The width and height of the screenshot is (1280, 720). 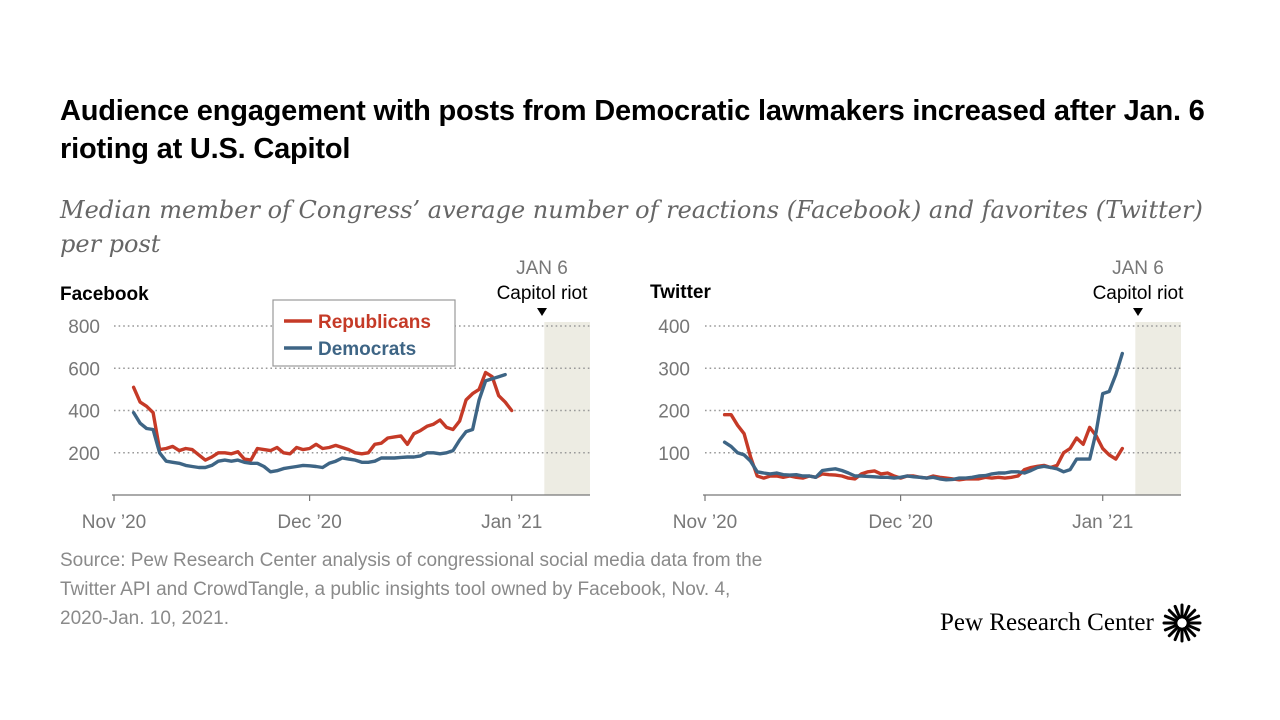 What do you see at coordinates (84, 369) in the screenshot?
I see `facebook-y-tick-label: 600` at bounding box center [84, 369].